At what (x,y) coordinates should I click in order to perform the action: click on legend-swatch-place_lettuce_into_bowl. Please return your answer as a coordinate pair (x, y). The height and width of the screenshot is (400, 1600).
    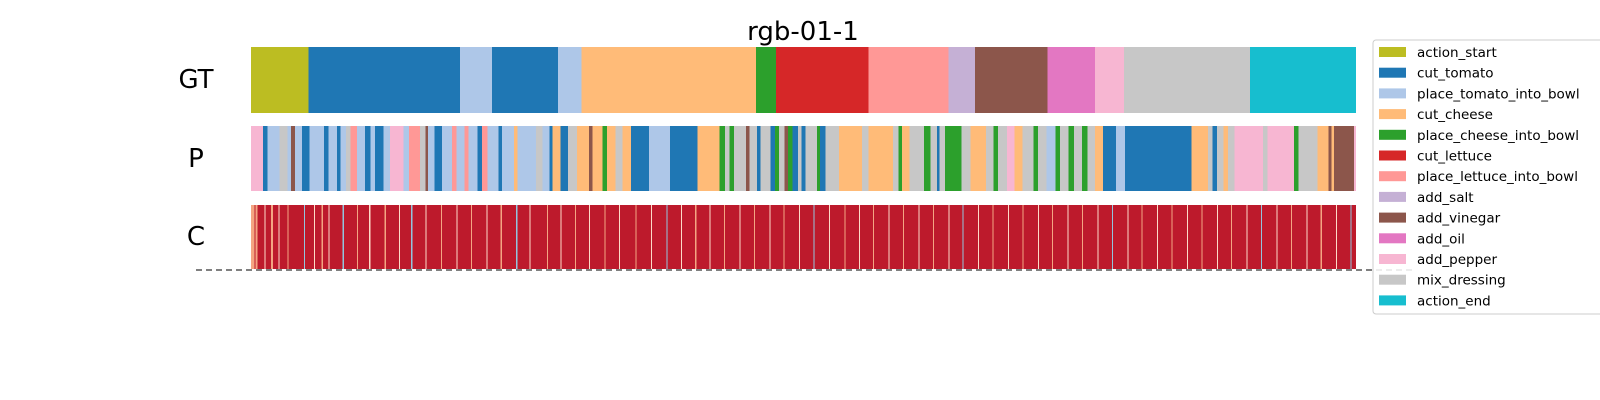
    Looking at the image, I should click on (1392, 176).